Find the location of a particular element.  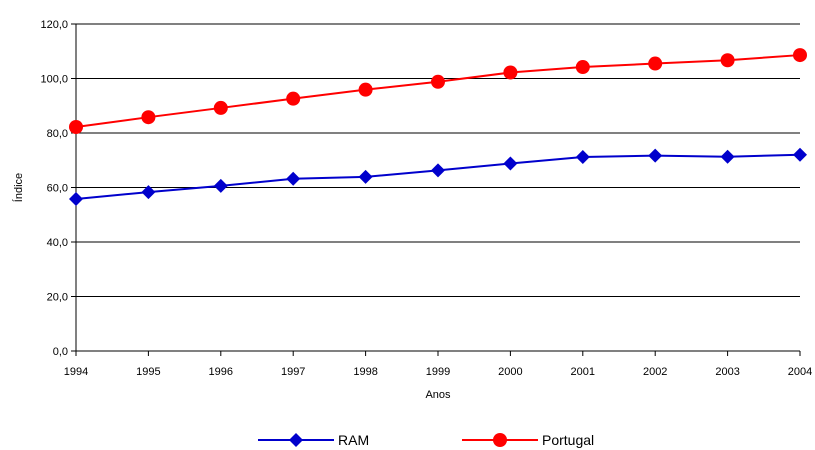

y-tick-label: 20,0 is located at coordinates (57, 298).